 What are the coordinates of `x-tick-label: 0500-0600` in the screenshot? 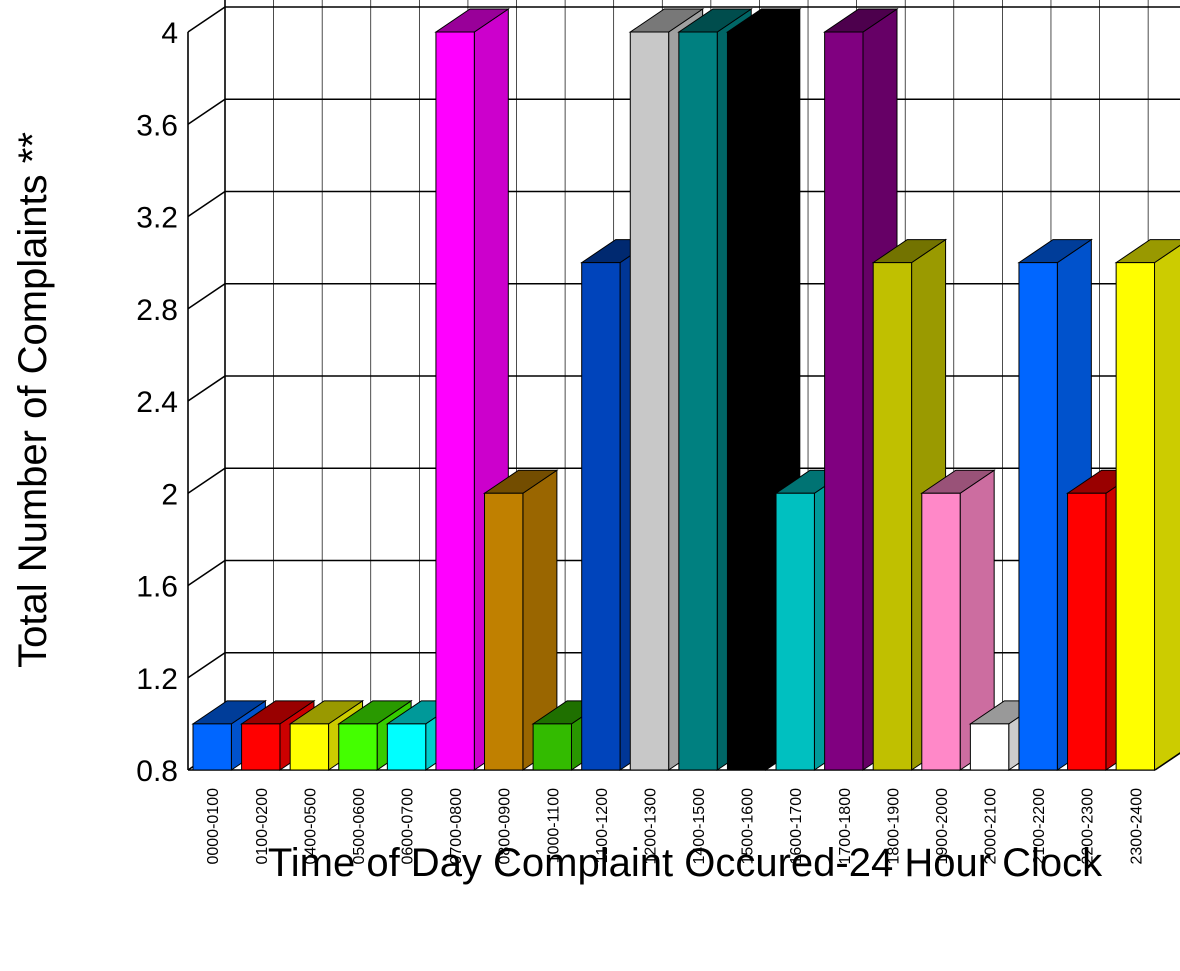 It's located at (359, 826).